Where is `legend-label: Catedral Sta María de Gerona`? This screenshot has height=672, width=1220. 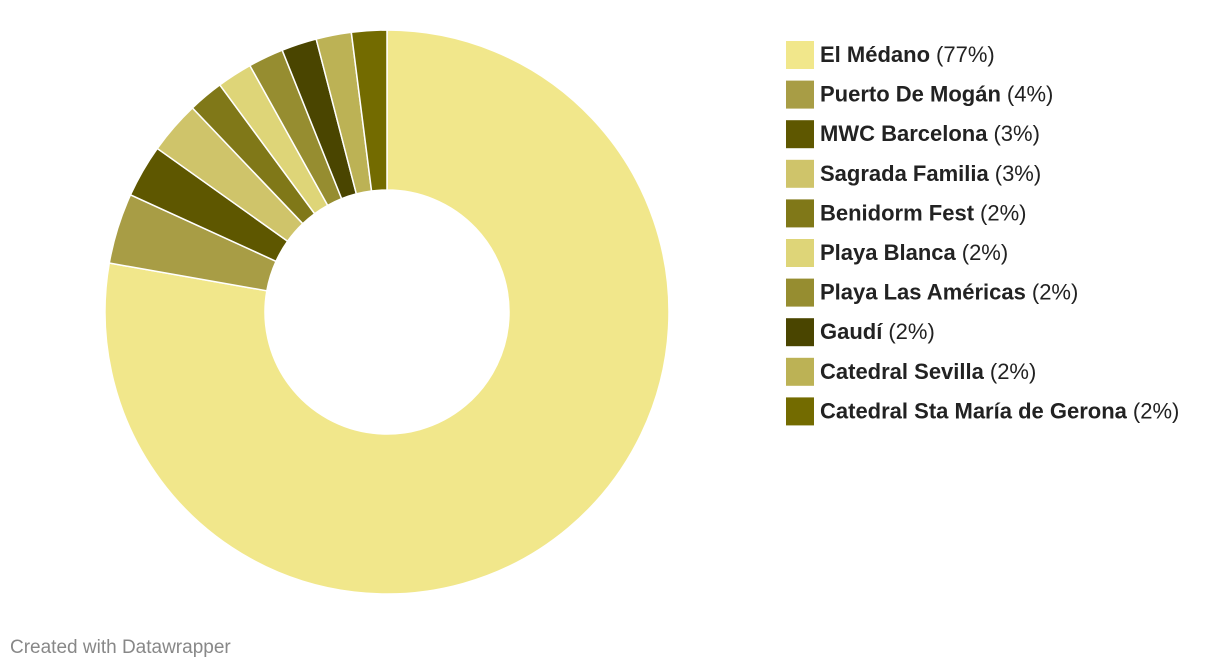
legend-label: Catedral Sta María de Gerona is located at coordinates (974, 410).